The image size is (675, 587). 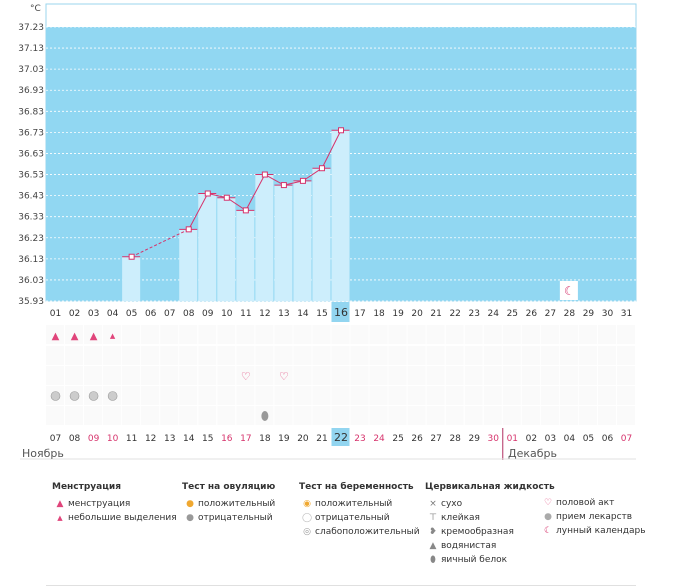 What do you see at coordinates (113, 314) in the screenshot?
I see `cycle-day-label: 04` at bounding box center [113, 314].